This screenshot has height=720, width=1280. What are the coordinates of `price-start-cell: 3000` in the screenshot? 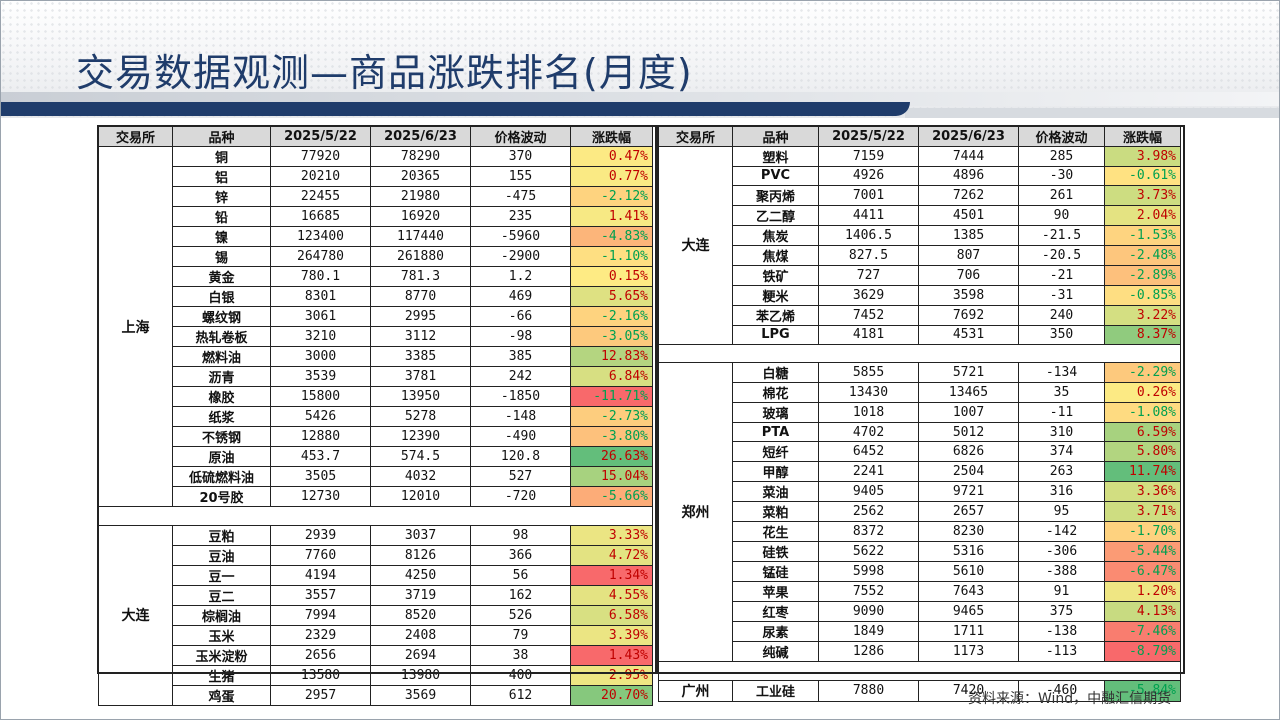 It's located at (320, 356).